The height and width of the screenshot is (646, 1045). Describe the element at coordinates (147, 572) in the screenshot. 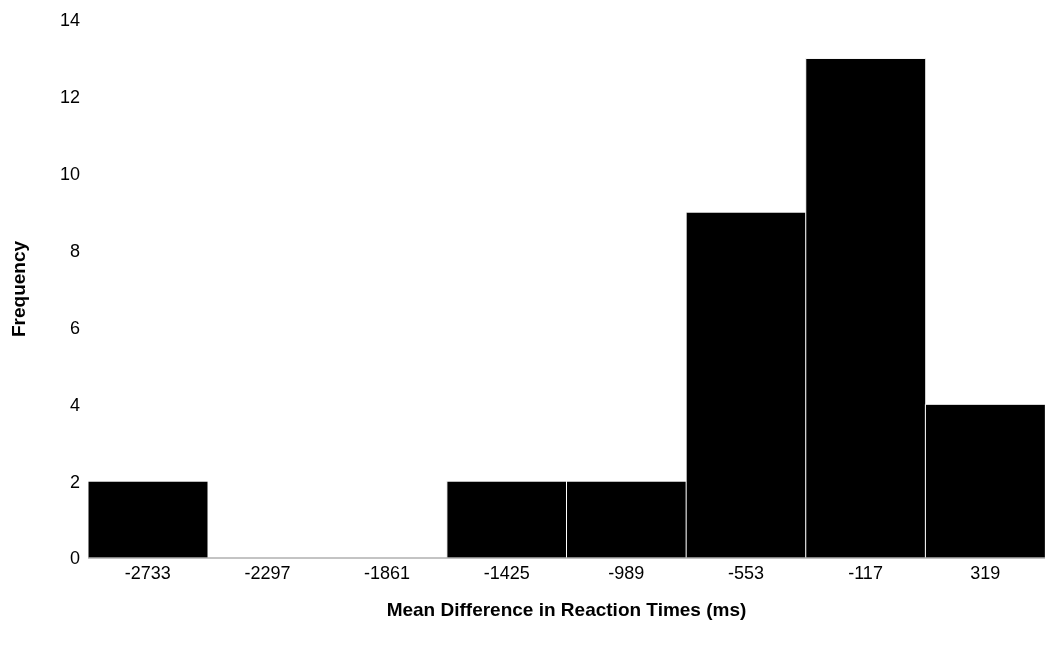

I see `x-tick-label: -2733` at that location.